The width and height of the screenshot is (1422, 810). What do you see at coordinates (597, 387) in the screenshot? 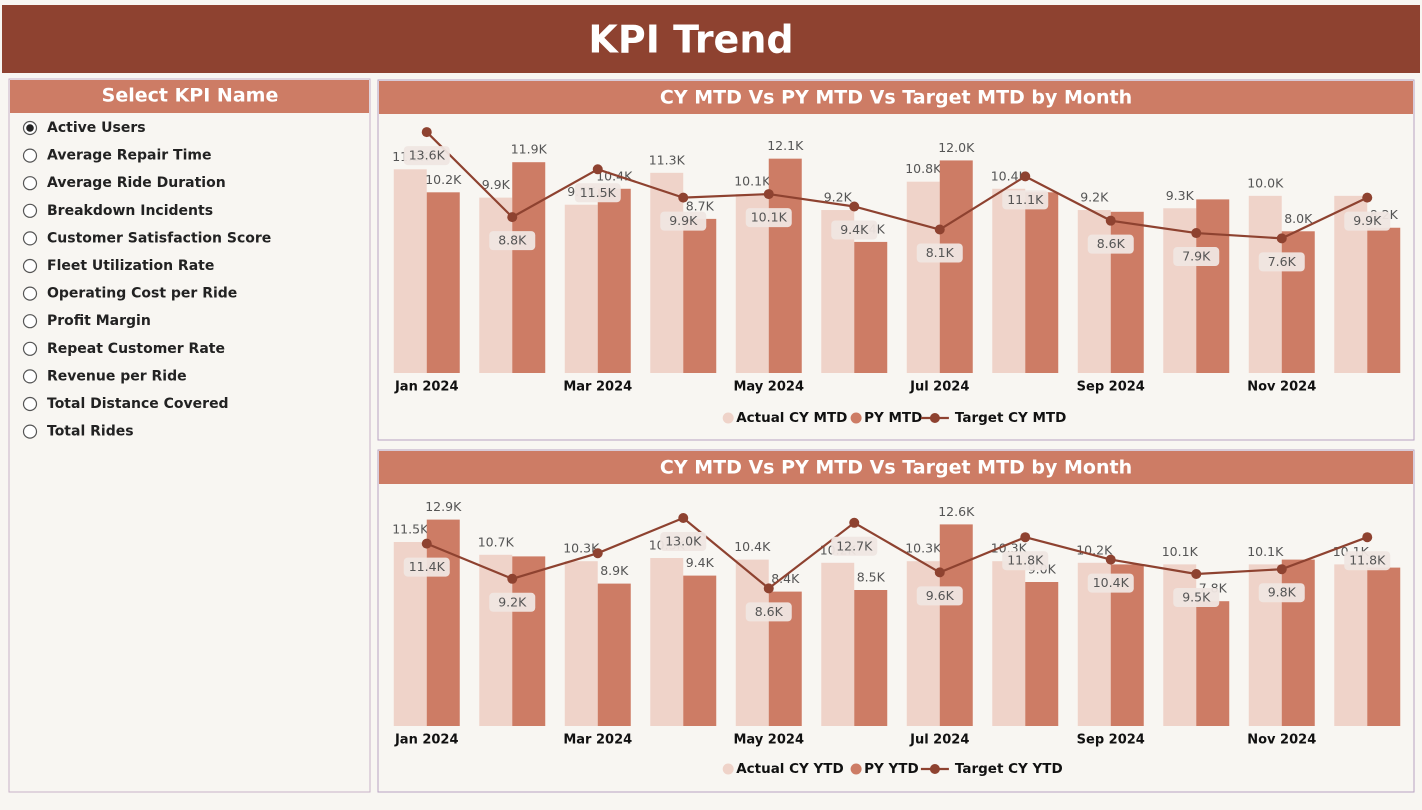
I see `x-tick-label: Mar 2024` at bounding box center [597, 387].